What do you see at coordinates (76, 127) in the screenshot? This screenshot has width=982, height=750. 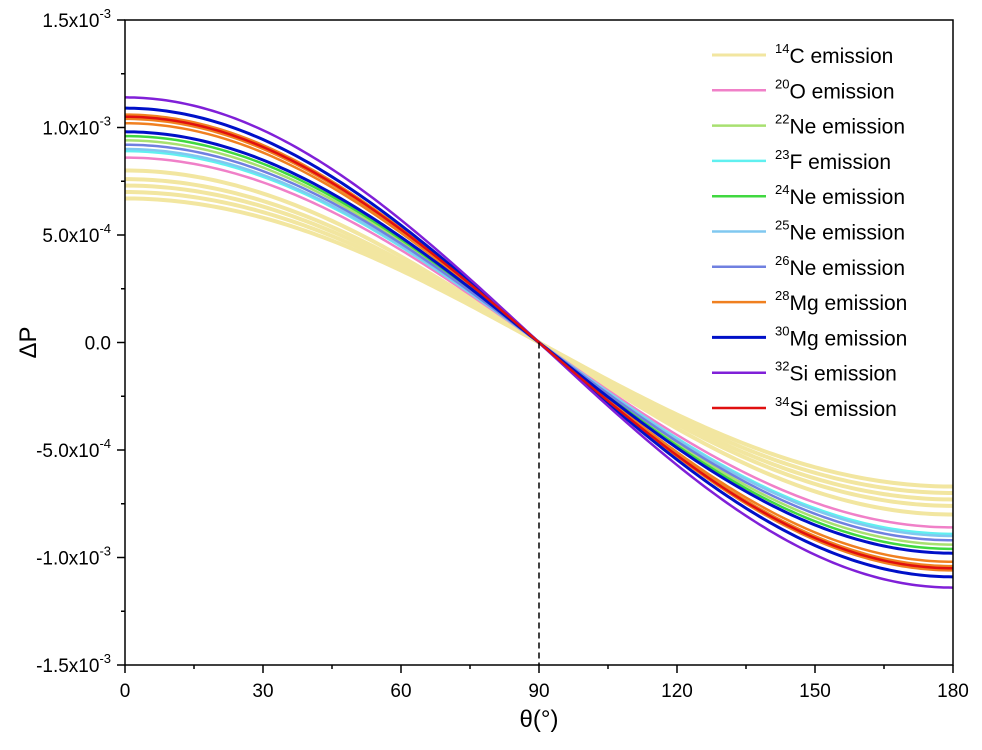 I see `y-tick-label: 1.0x10⁻³` at bounding box center [76, 127].